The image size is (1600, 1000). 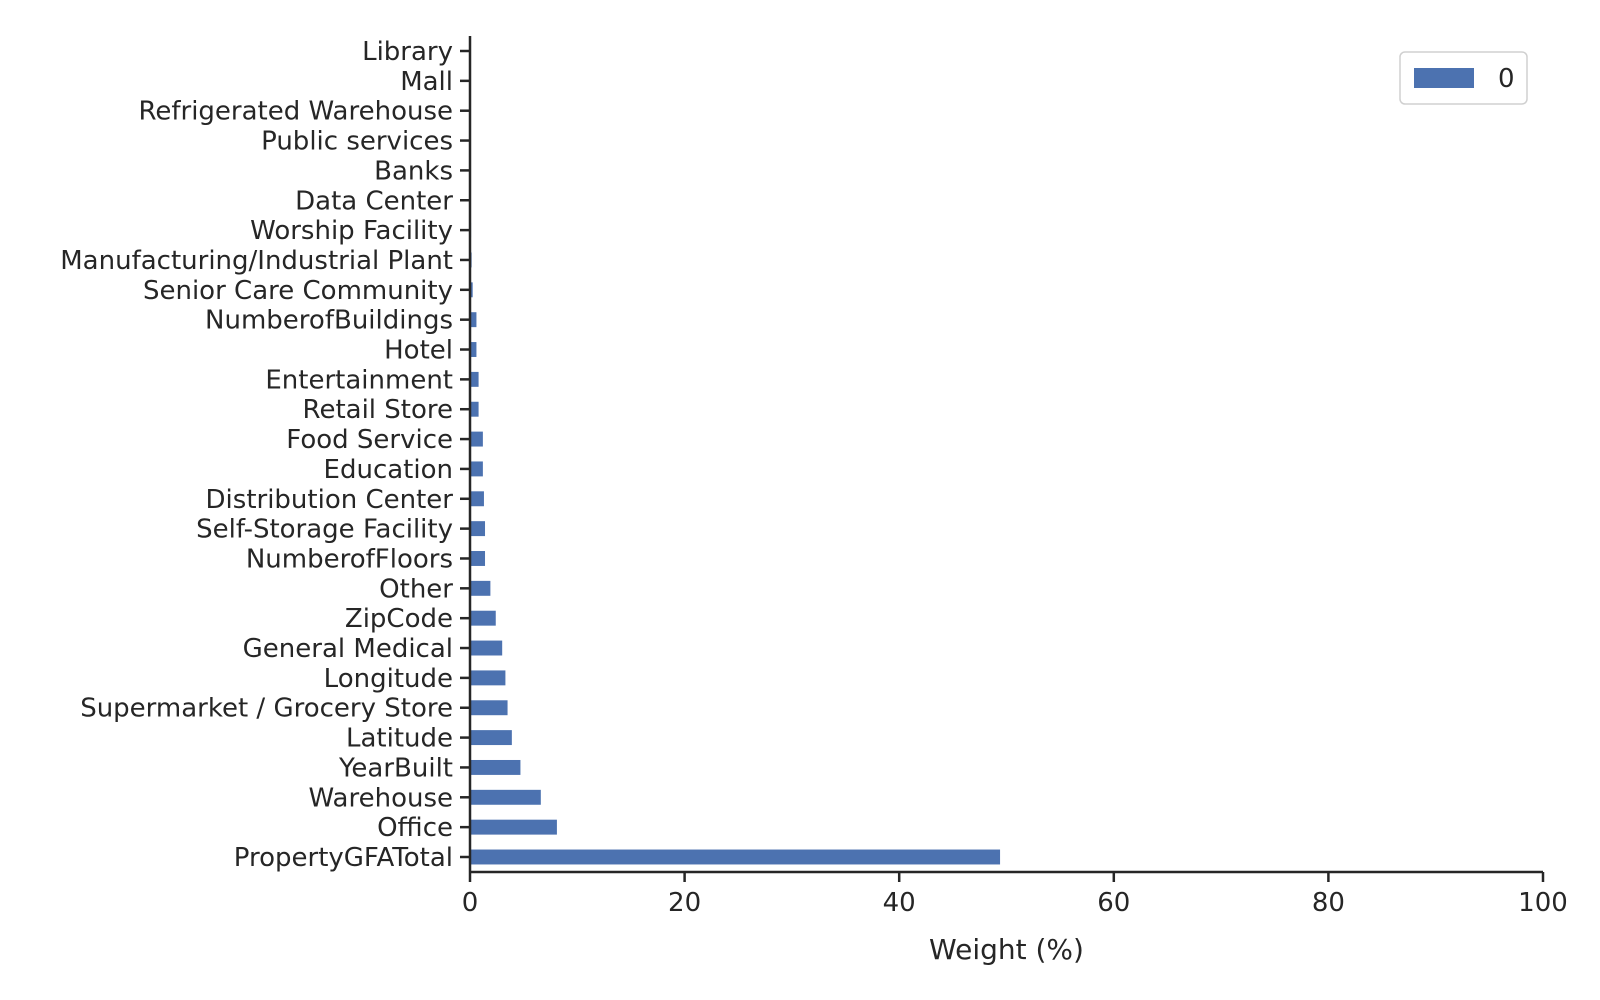 I want to click on y-tick-label: Supermarket / Grocery Store, so click(x=266, y=709).